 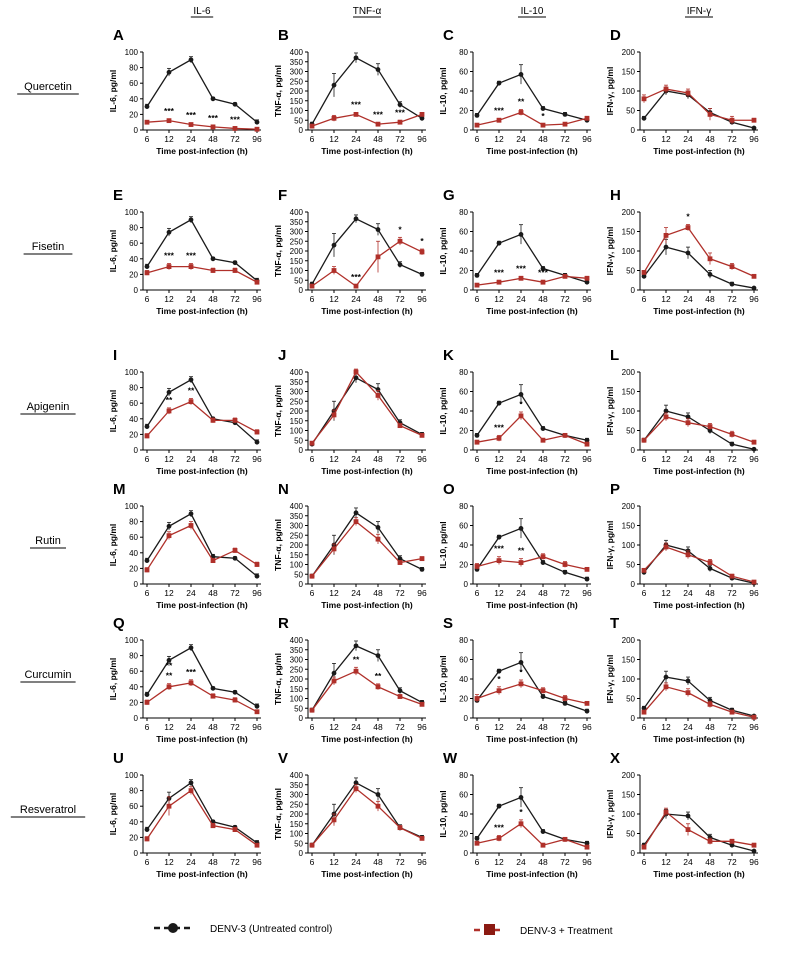 What do you see at coordinates (173, 928) in the screenshot?
I see `legend-control-marker` at bounding box center [173, 928].